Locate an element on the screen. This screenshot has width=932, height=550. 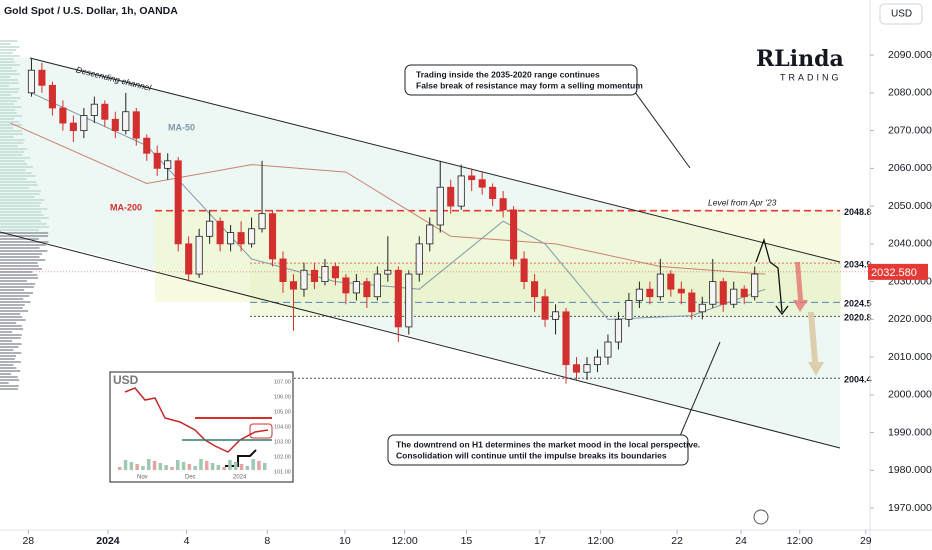
replay-icon is located at coordinates (761, 517).